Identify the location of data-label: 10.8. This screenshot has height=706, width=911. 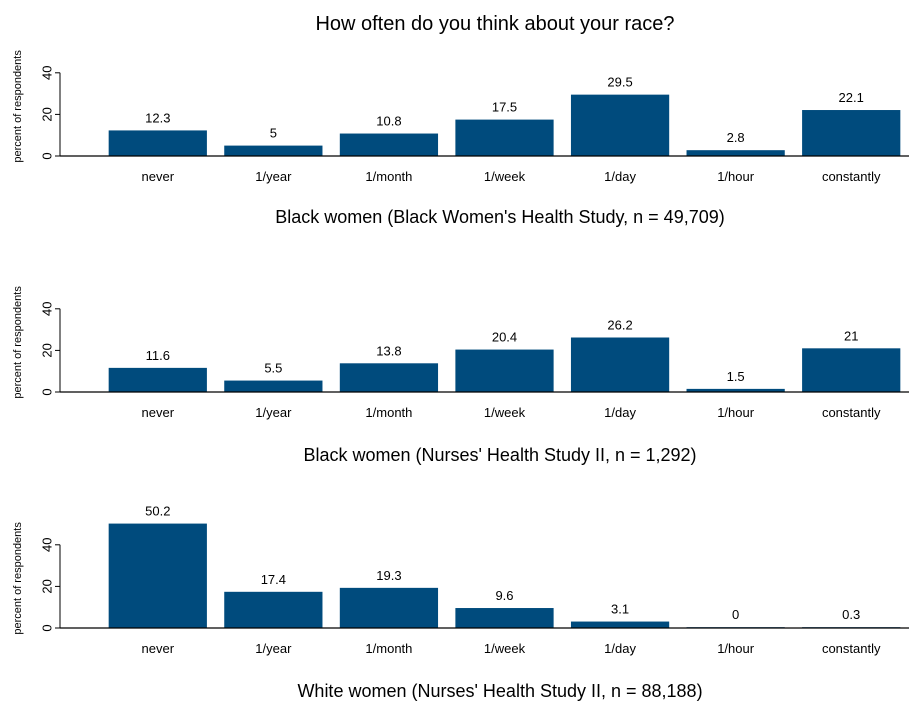
(388, 121).